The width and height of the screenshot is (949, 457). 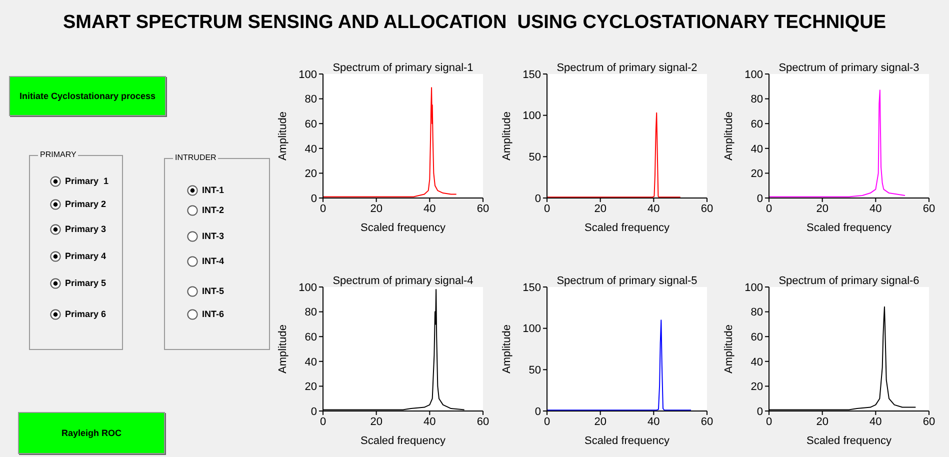 I want to click on text: Primary 6, so click(x=85, y=314).